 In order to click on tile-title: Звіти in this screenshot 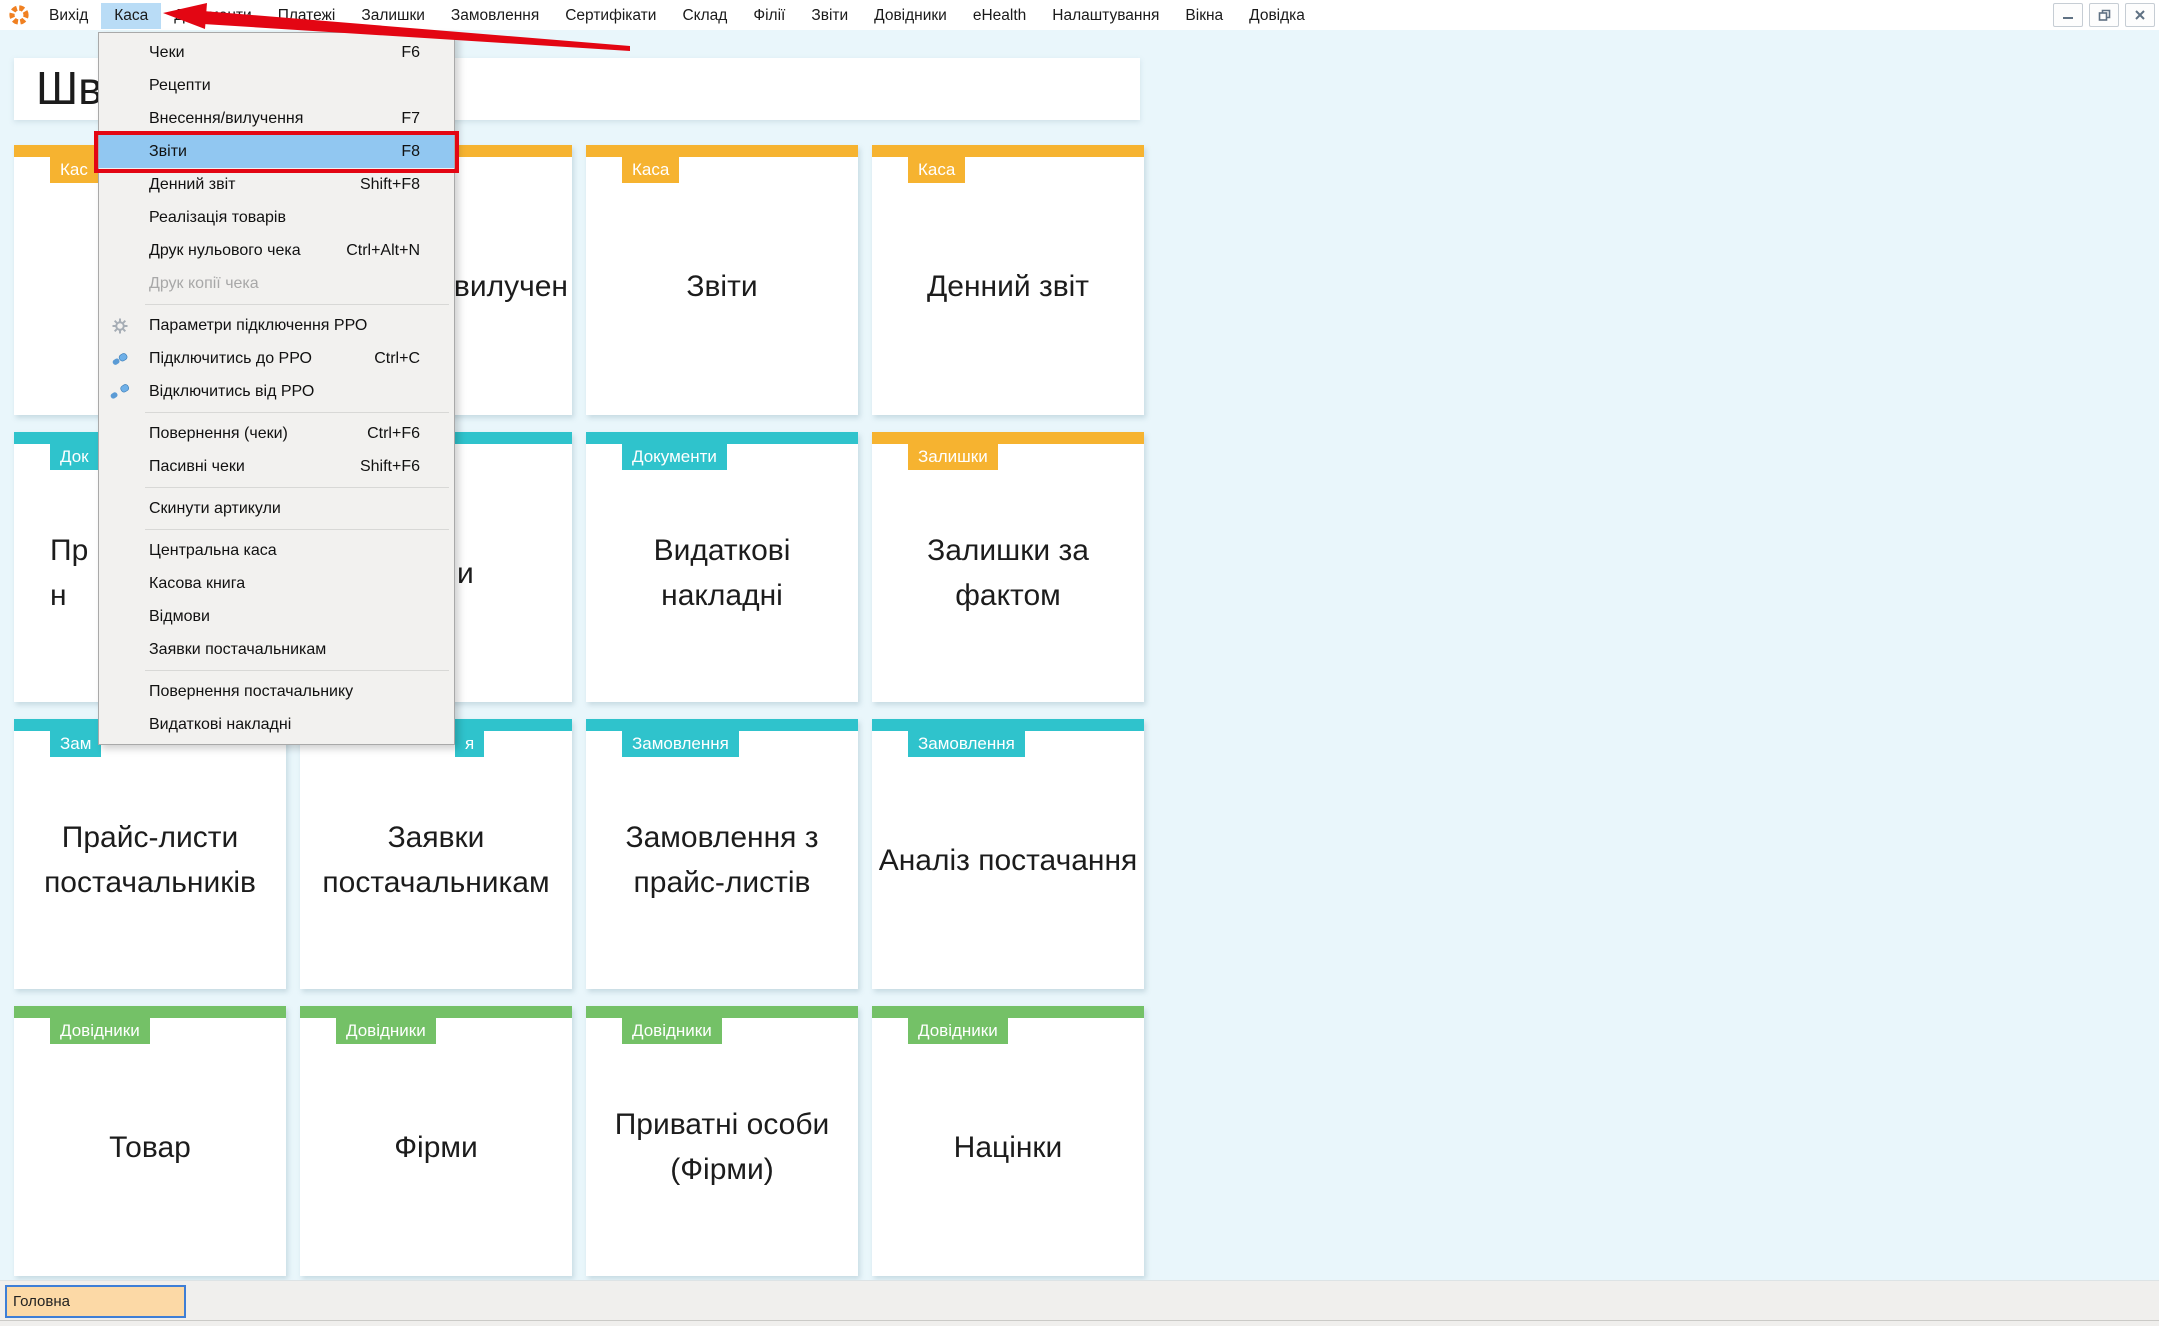, I will do `click(722, 286)`.